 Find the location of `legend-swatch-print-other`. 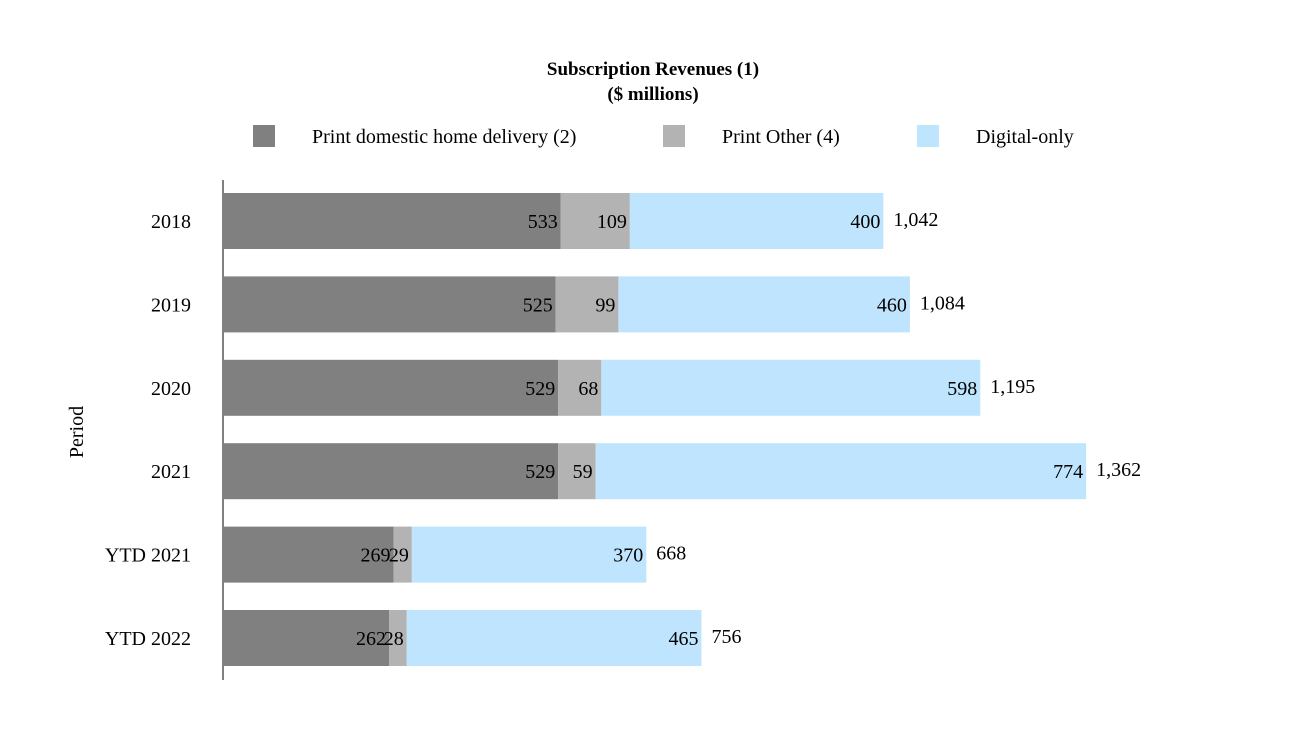

legend-swatch-print-other is located at coordinates (674, 136).